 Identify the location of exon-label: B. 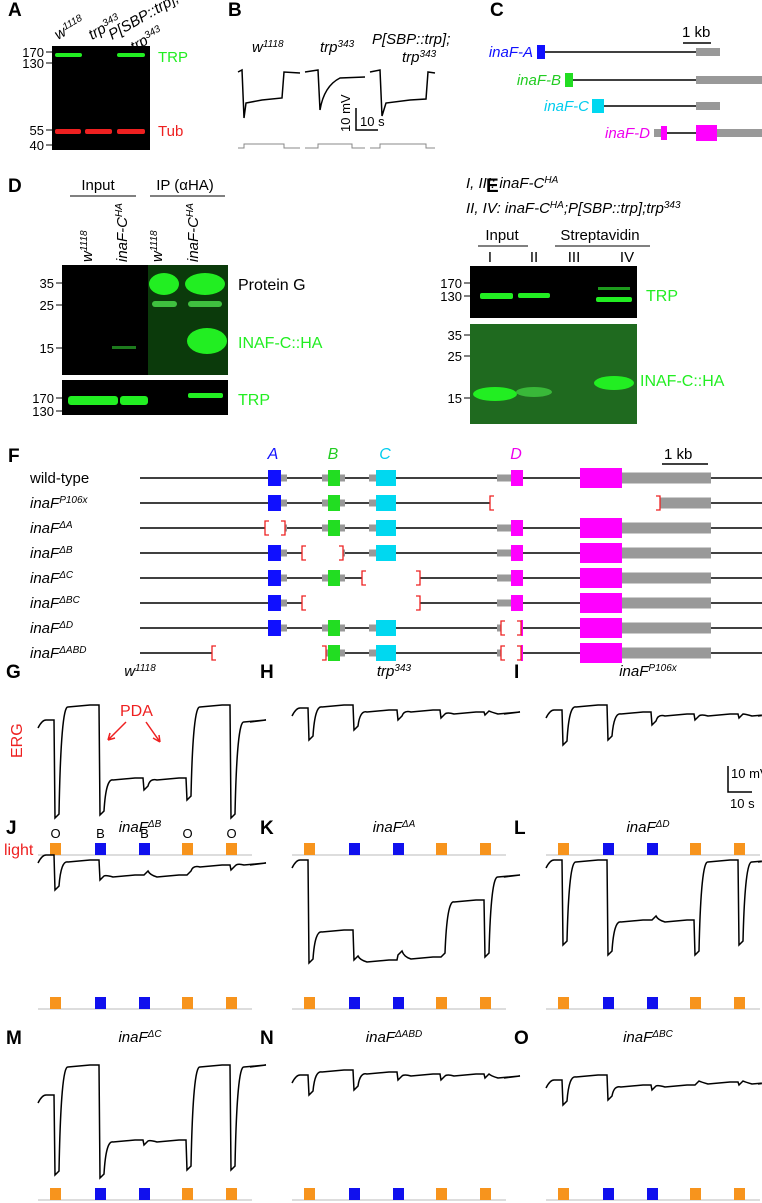
(333, 454).